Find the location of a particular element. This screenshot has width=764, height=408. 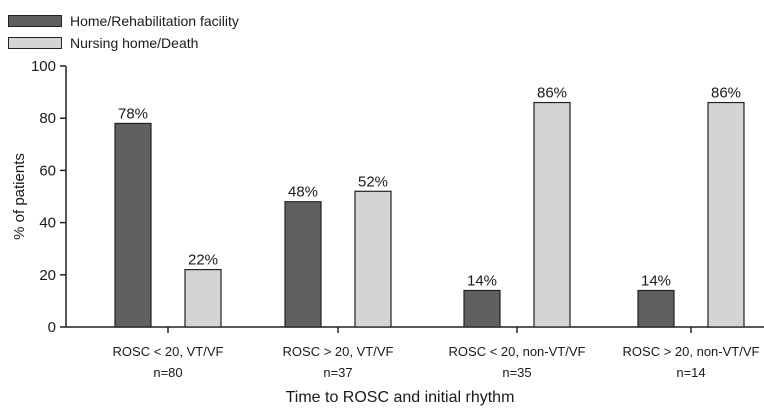

x-tick-n-label: n=80 is located at coordinates (167, 372).